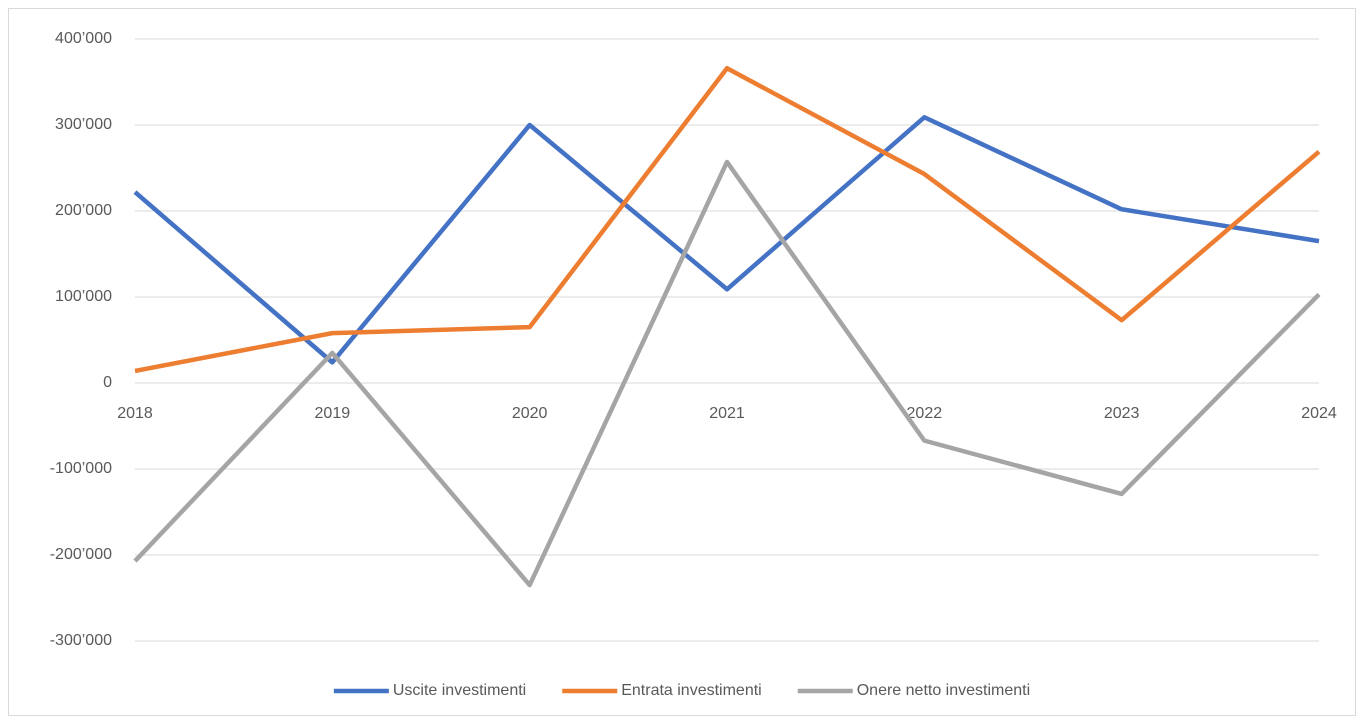  Describe the element at coordinates (925, 413) in the screenshot. I see `x-tick-label: 2022` at that location.